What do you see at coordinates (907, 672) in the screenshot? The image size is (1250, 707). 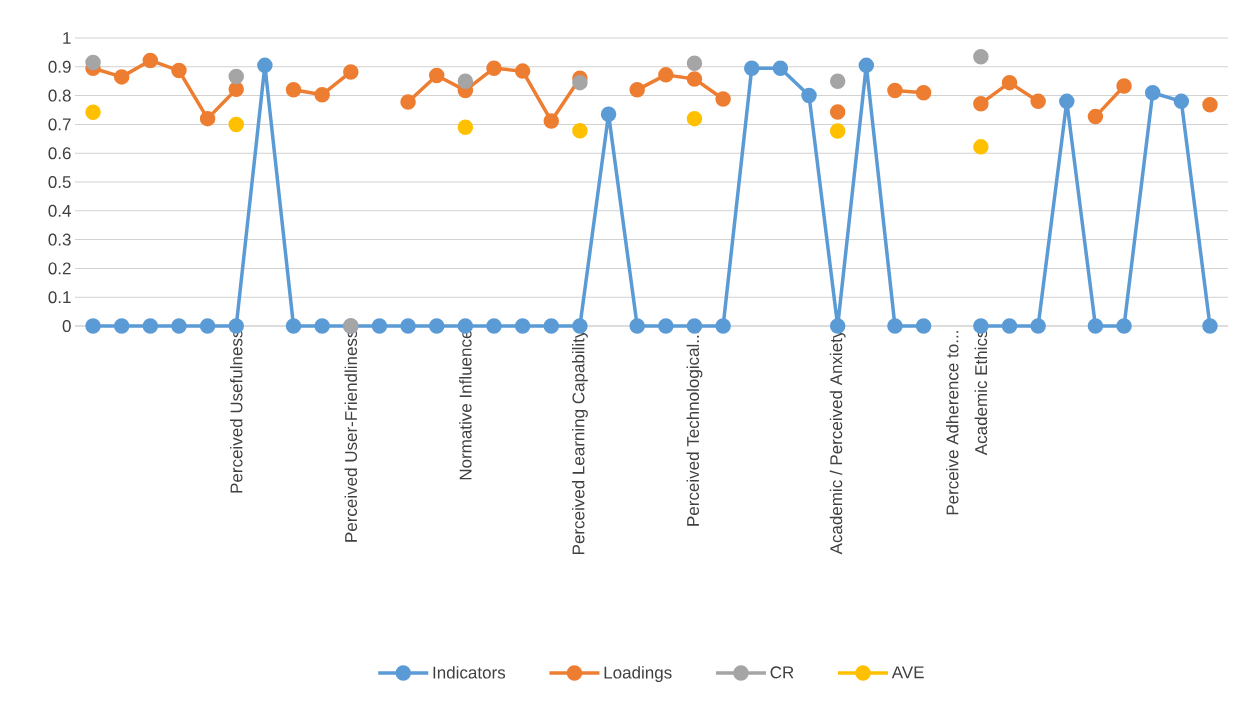 I see `legend-label: AVE` at bounding box center [907, 672].